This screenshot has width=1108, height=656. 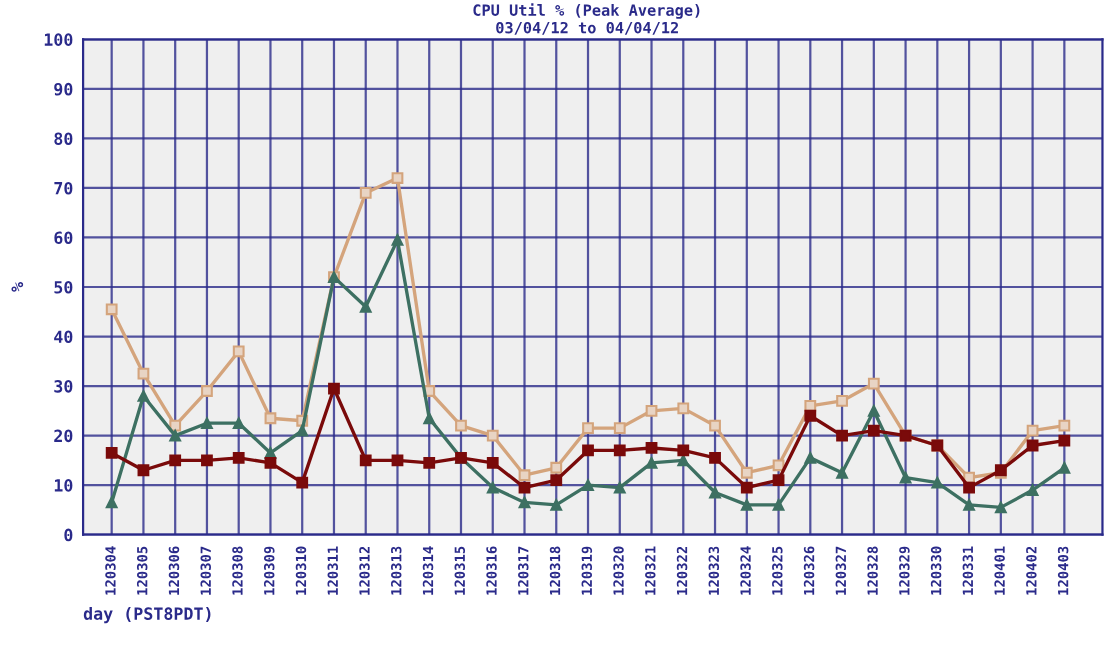 I want to click on y-tick-label: 0, so click(x=68, y=535).